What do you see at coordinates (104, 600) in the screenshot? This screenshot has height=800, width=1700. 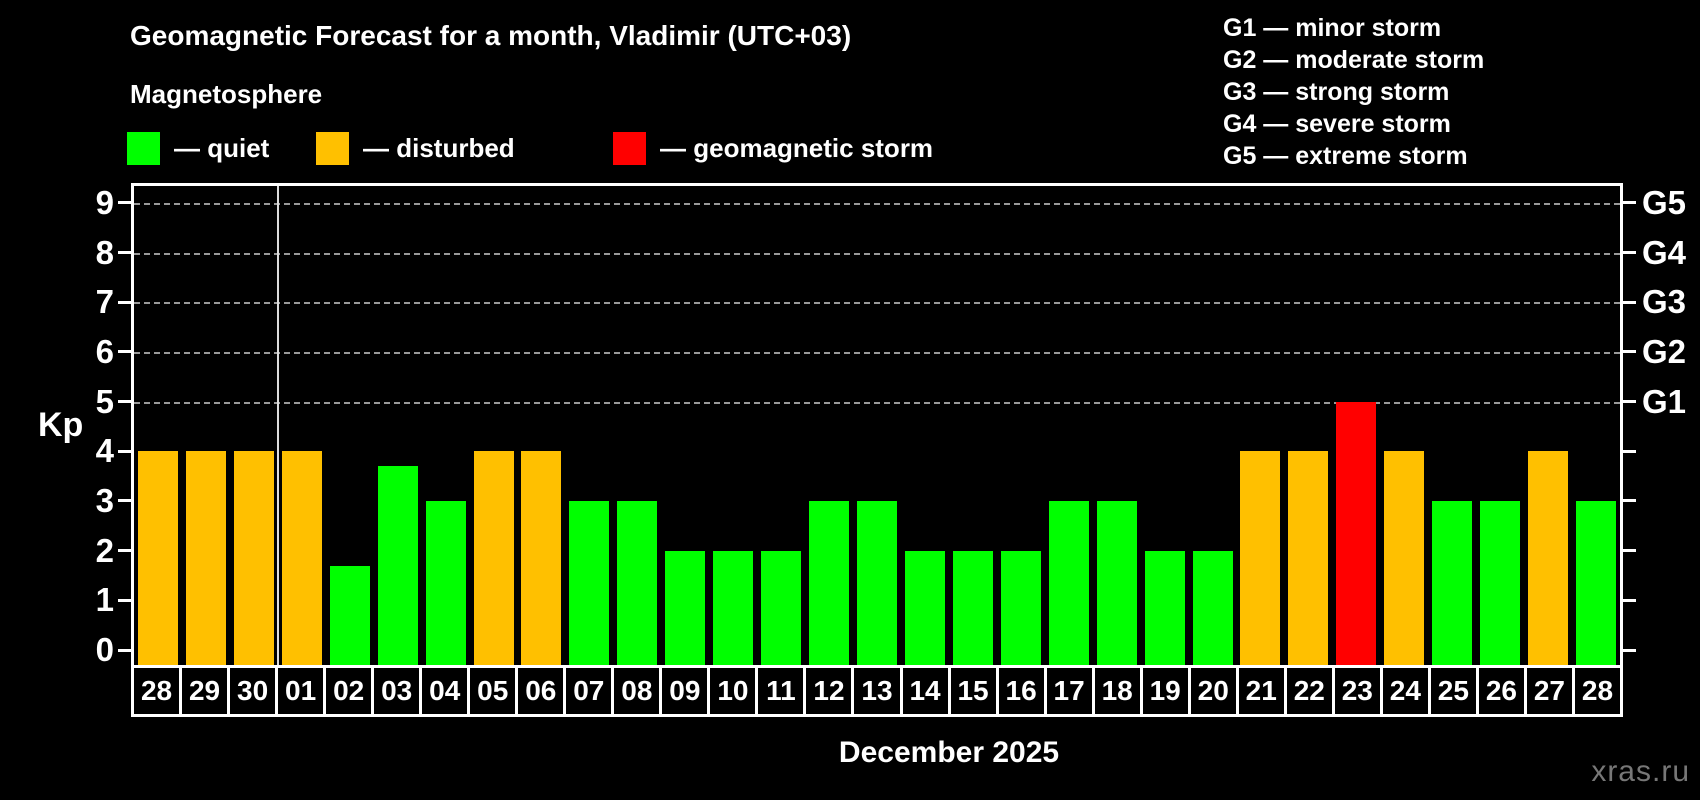 I see `kp-tick-label-1: 1` at bounding box center [104, 600].